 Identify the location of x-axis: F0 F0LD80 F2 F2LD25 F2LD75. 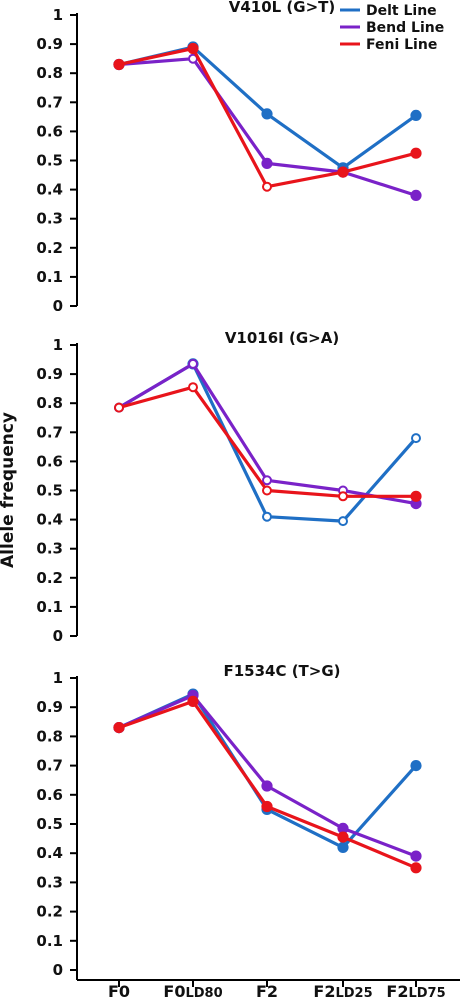
(268, 988).